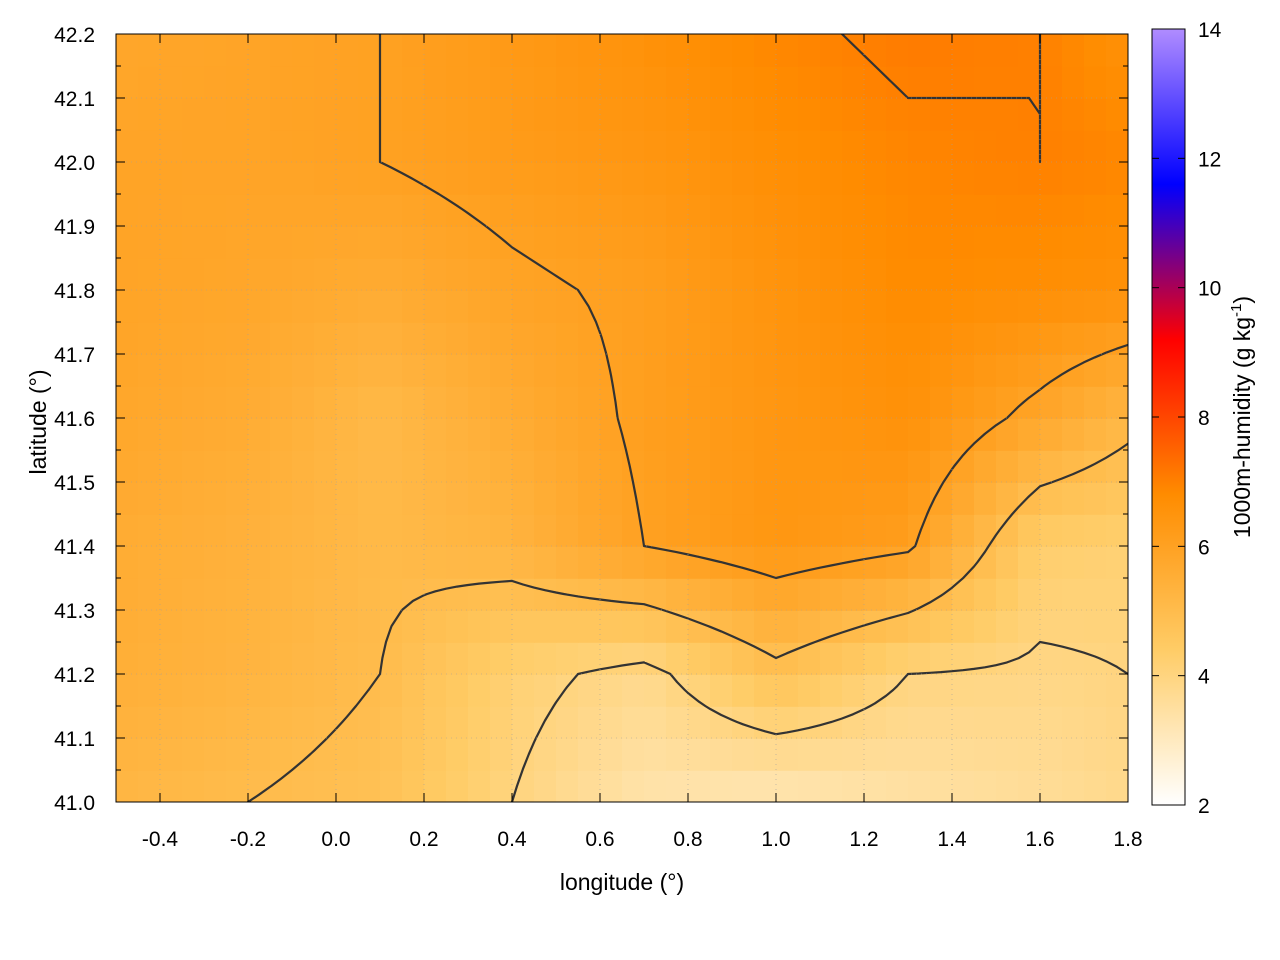  I want to click on x-tick-label: 0.4, so click(512, 839).